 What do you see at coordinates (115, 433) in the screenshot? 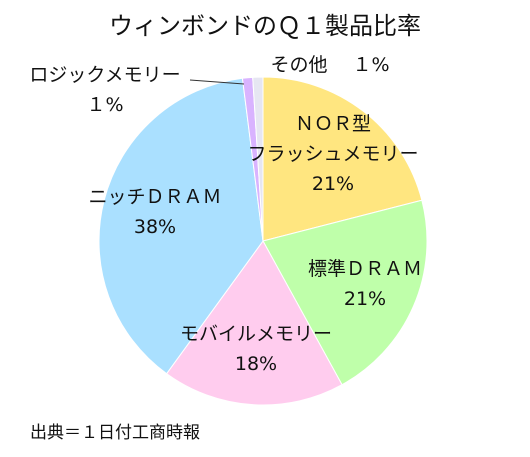
I see `source-note: 出典＝１日付工商時報` at bounding box center [115, 433].